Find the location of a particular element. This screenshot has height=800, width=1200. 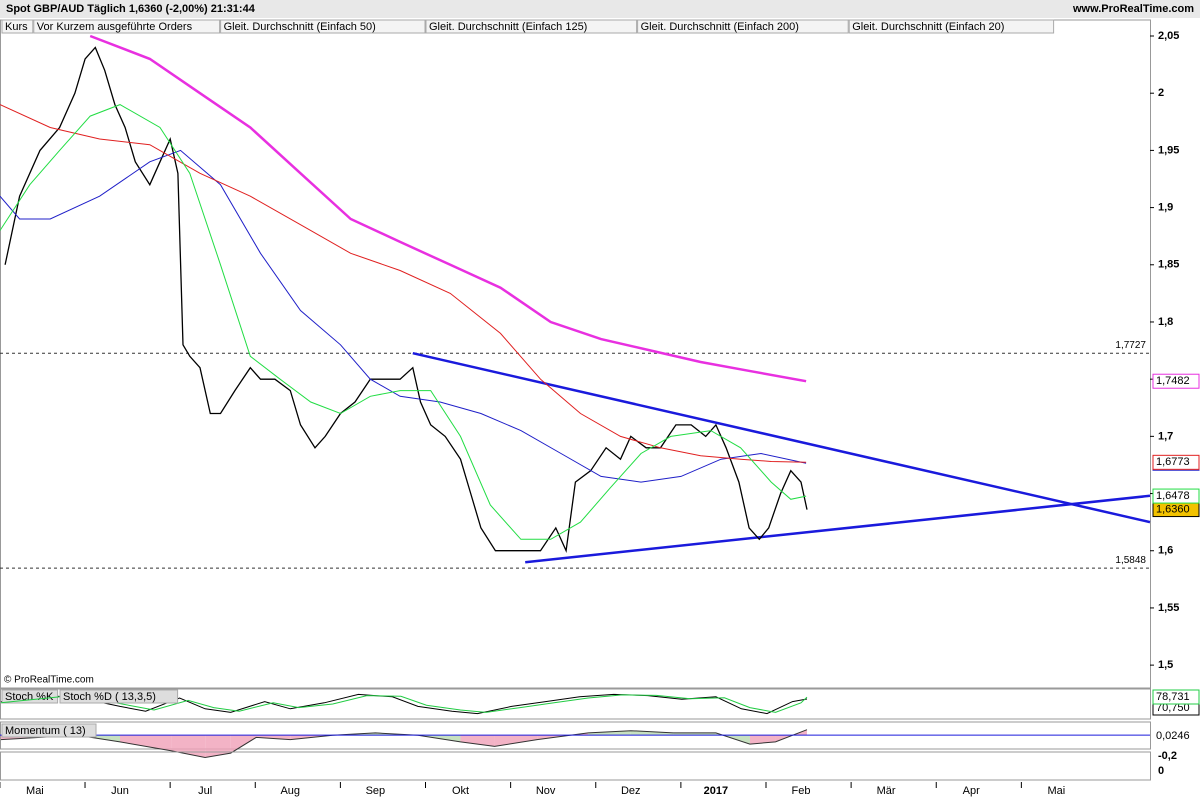

x-tick-label: Mär is located at coordinates (886, 791).